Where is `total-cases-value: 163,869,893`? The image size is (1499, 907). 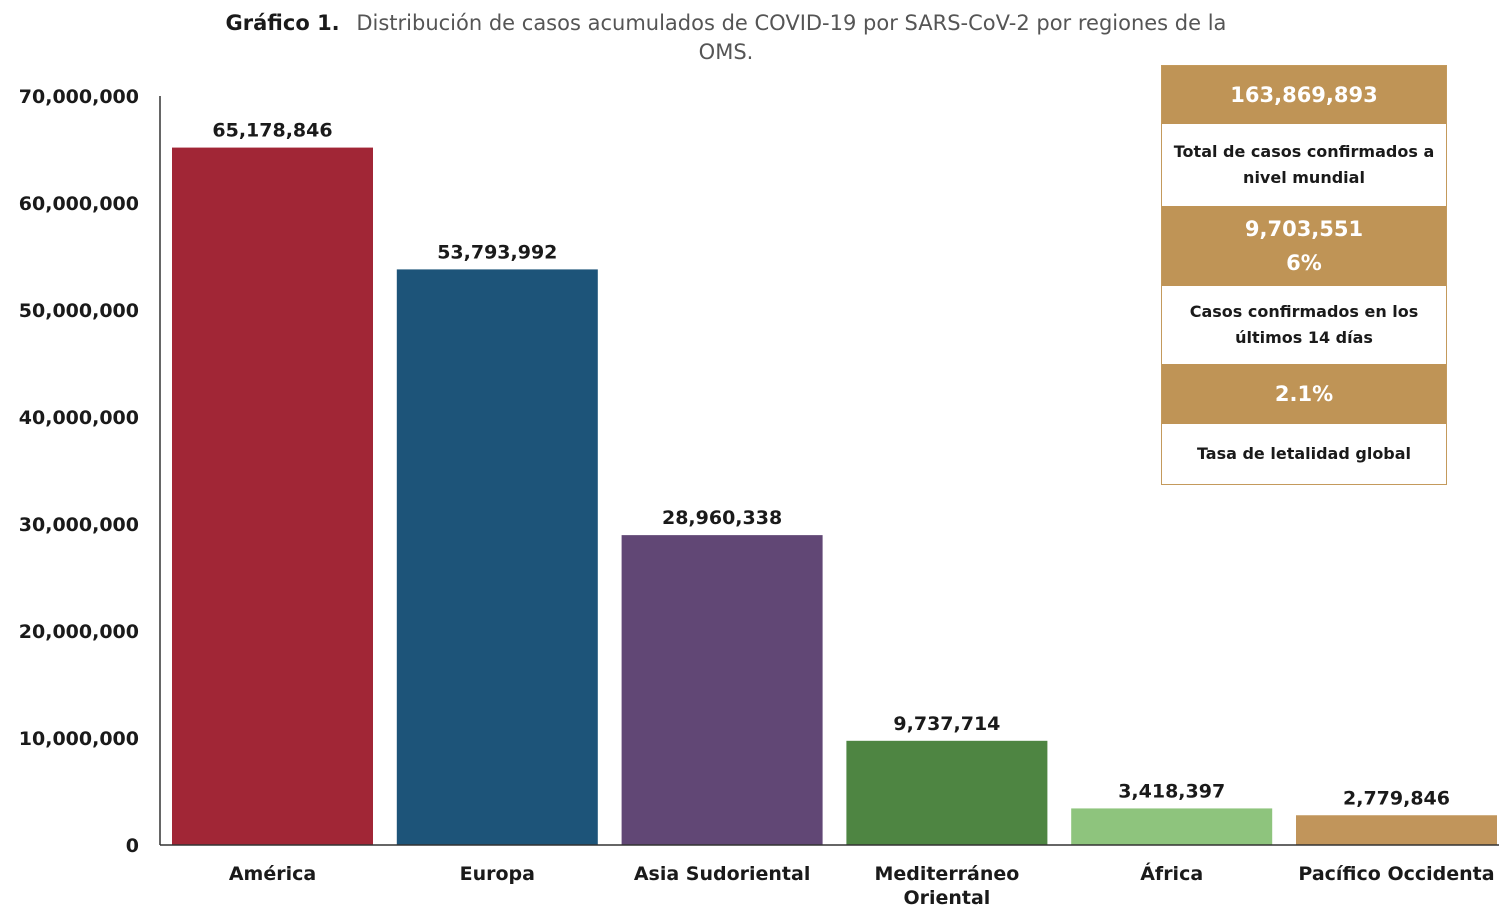
total-cases-value: 163,869,893 is located at coordinates (1304, 95).